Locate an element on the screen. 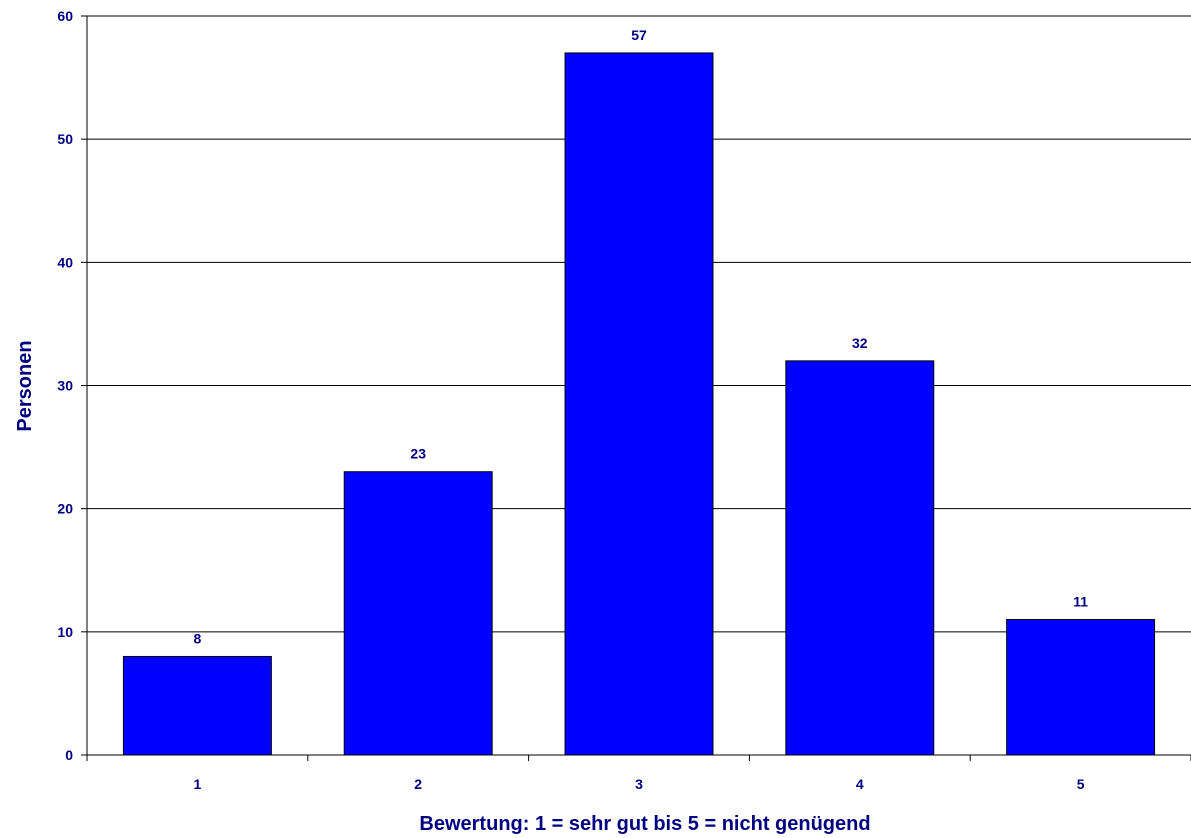 This screenshot has height=838, width=1191. x-tick-label: 5 is located at coordinates (1081, 784).